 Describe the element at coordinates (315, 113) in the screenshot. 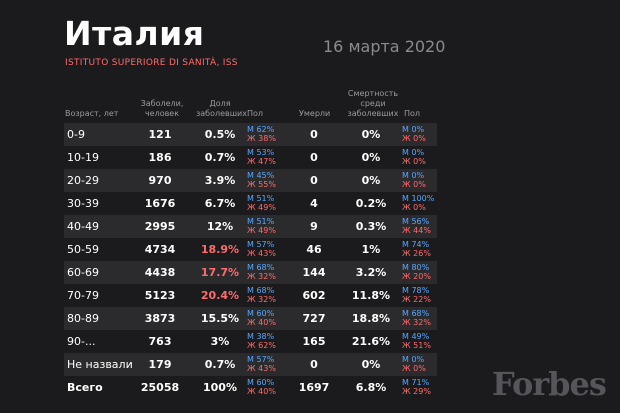

I see `column-header-died: Умерли` at that location.